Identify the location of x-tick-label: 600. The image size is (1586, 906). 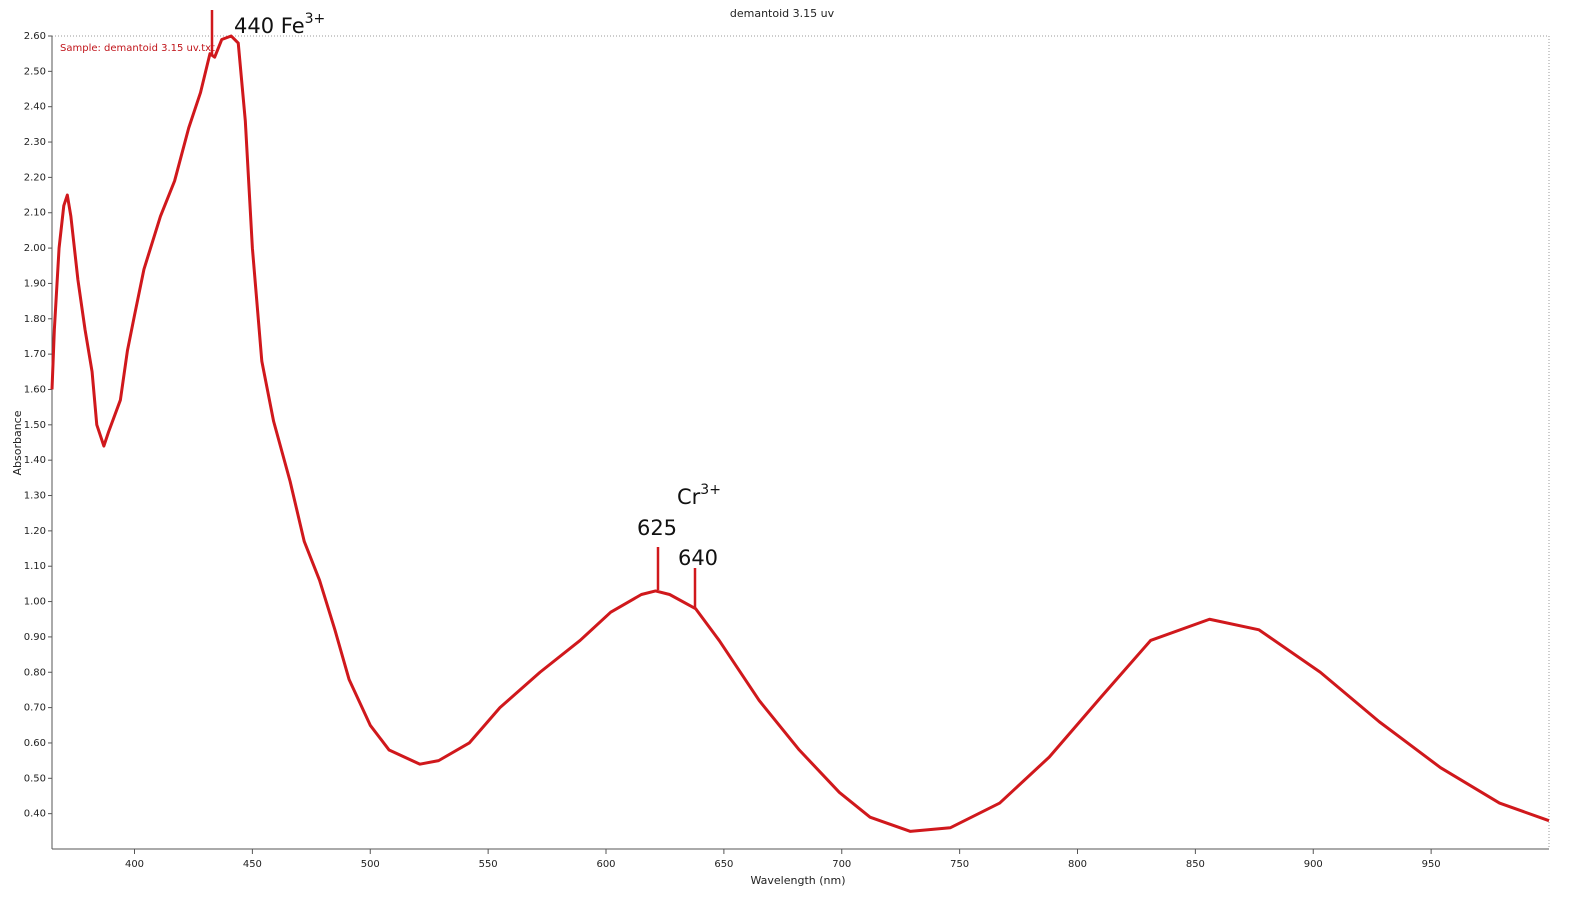
(605, 864).